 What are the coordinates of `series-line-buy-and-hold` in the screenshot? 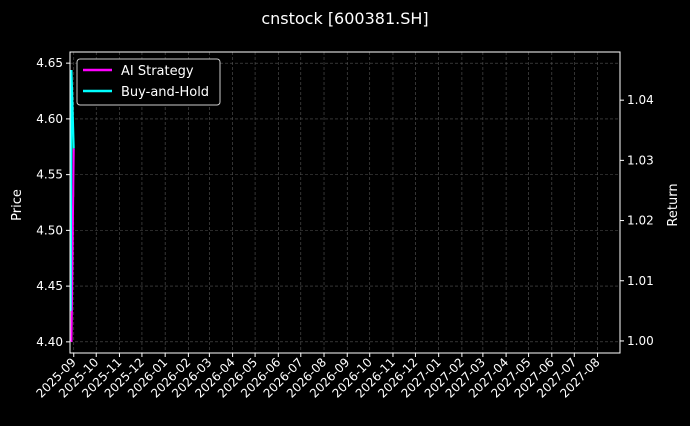 It's located at (72, 190).